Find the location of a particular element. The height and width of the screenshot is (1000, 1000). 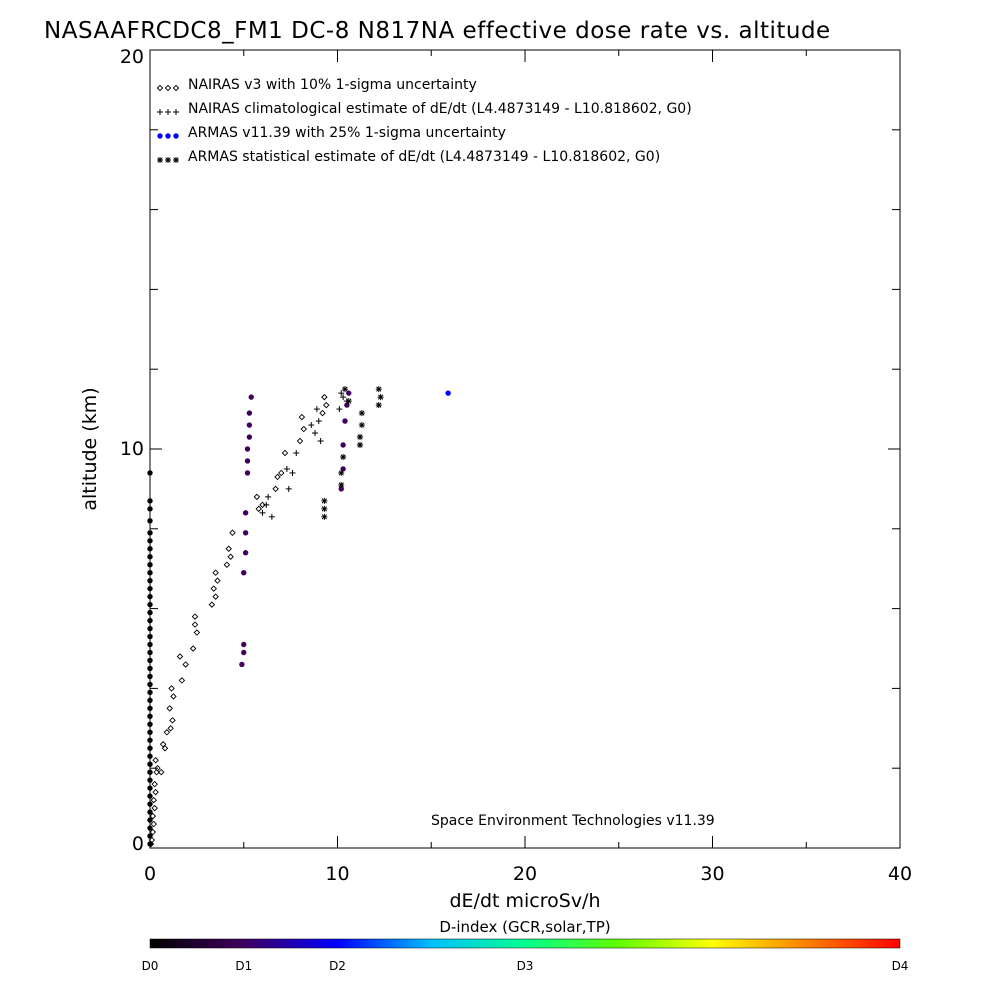

x-tick-label: 40 is located at coordinates (900, 874).